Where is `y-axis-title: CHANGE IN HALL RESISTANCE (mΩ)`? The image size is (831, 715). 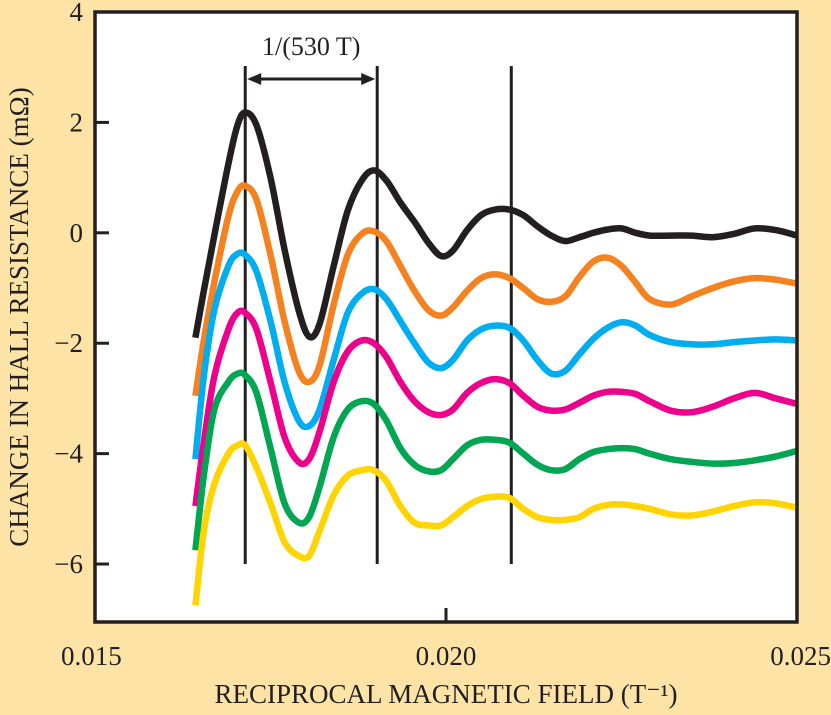
y-axis-title: CHANGE IN HALL RESISTANCE (mΩ) is located at coordinates (19, 316).